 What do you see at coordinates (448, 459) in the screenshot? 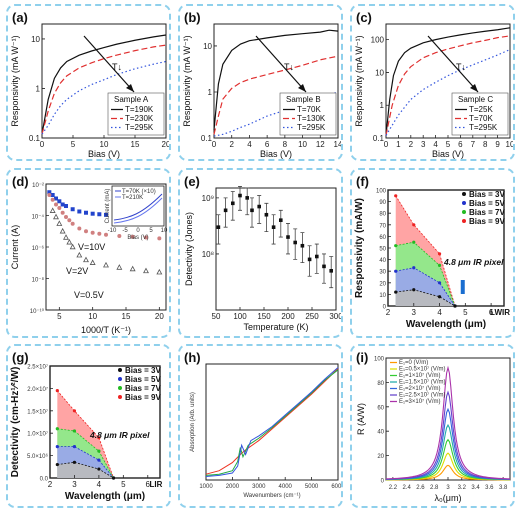
I see `i-series-2-line` at bounding box center [448, 459].